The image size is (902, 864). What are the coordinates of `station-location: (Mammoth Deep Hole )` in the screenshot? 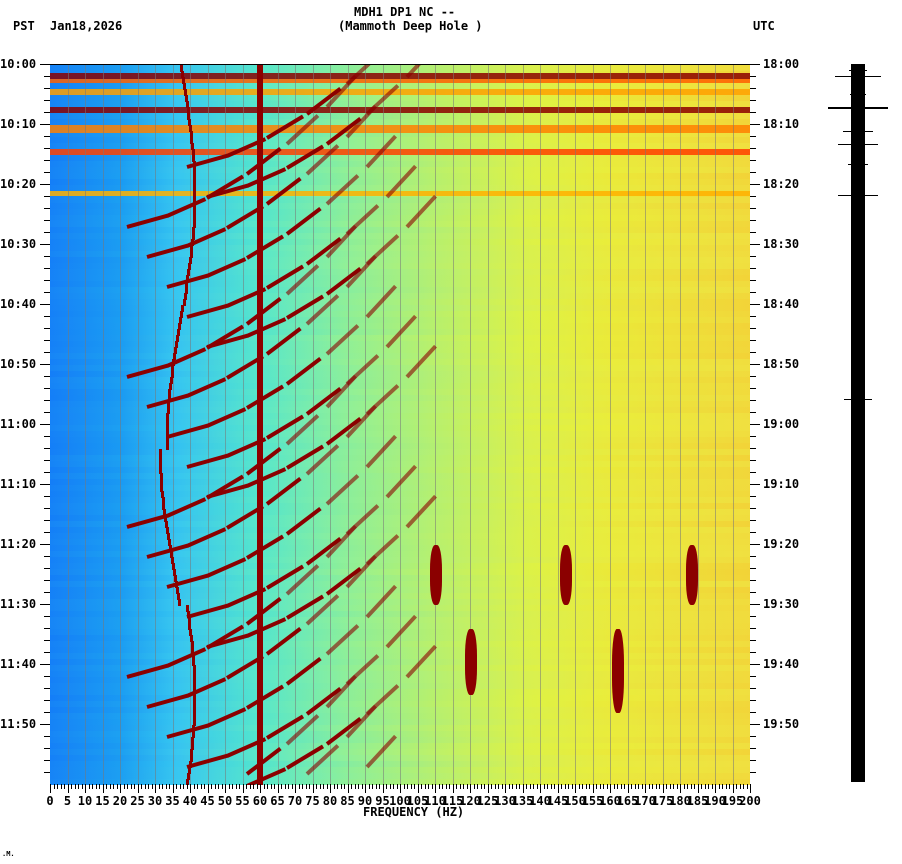 It's located at (410, 26).